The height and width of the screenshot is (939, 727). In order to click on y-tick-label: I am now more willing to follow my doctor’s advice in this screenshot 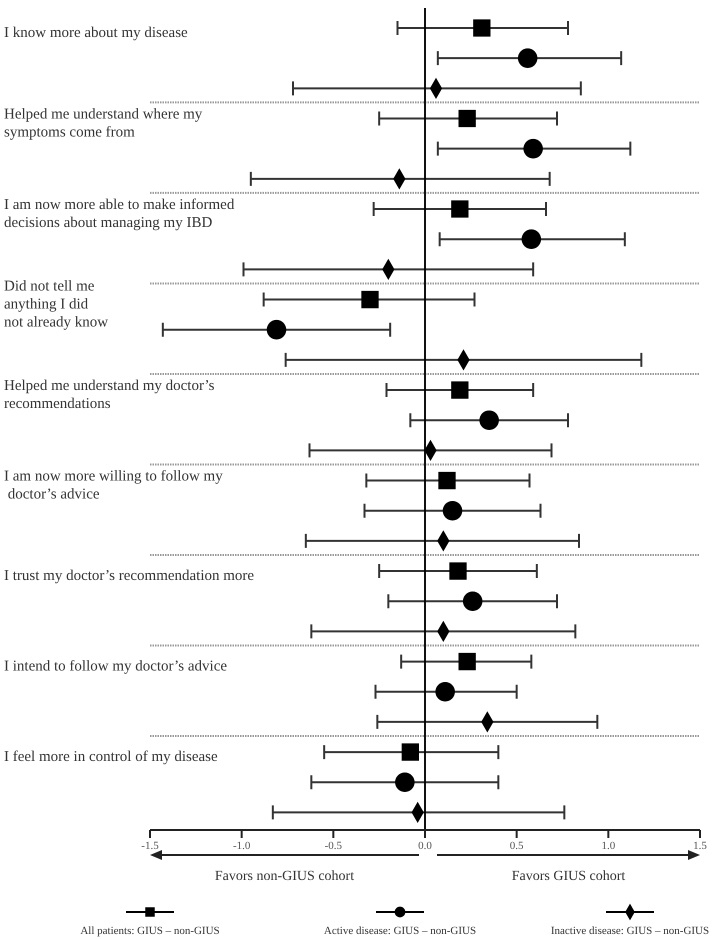, I will do `click(114, 485)`.